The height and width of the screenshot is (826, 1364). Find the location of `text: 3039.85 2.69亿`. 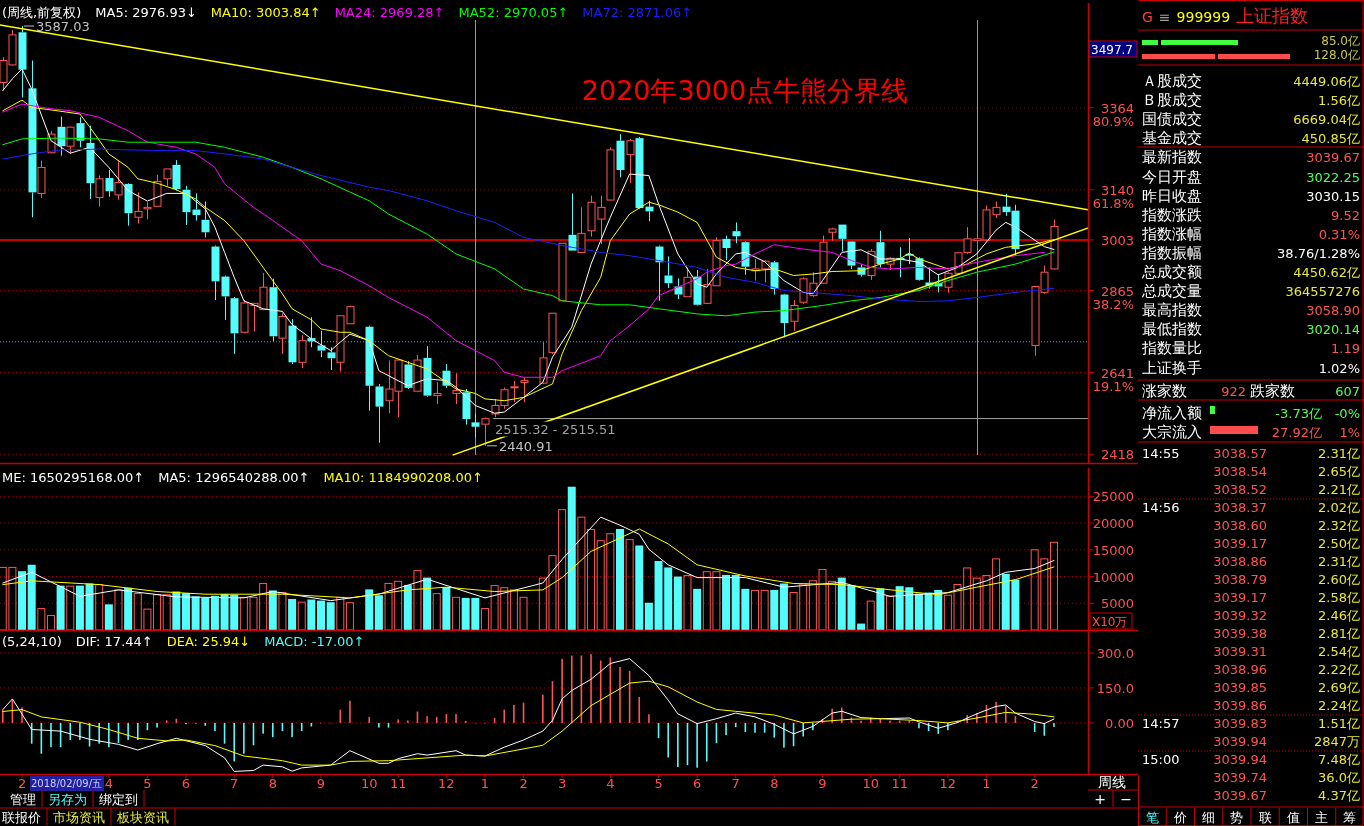

text: 3039.85 2.69亿 is located at coordinates (1286, 687).